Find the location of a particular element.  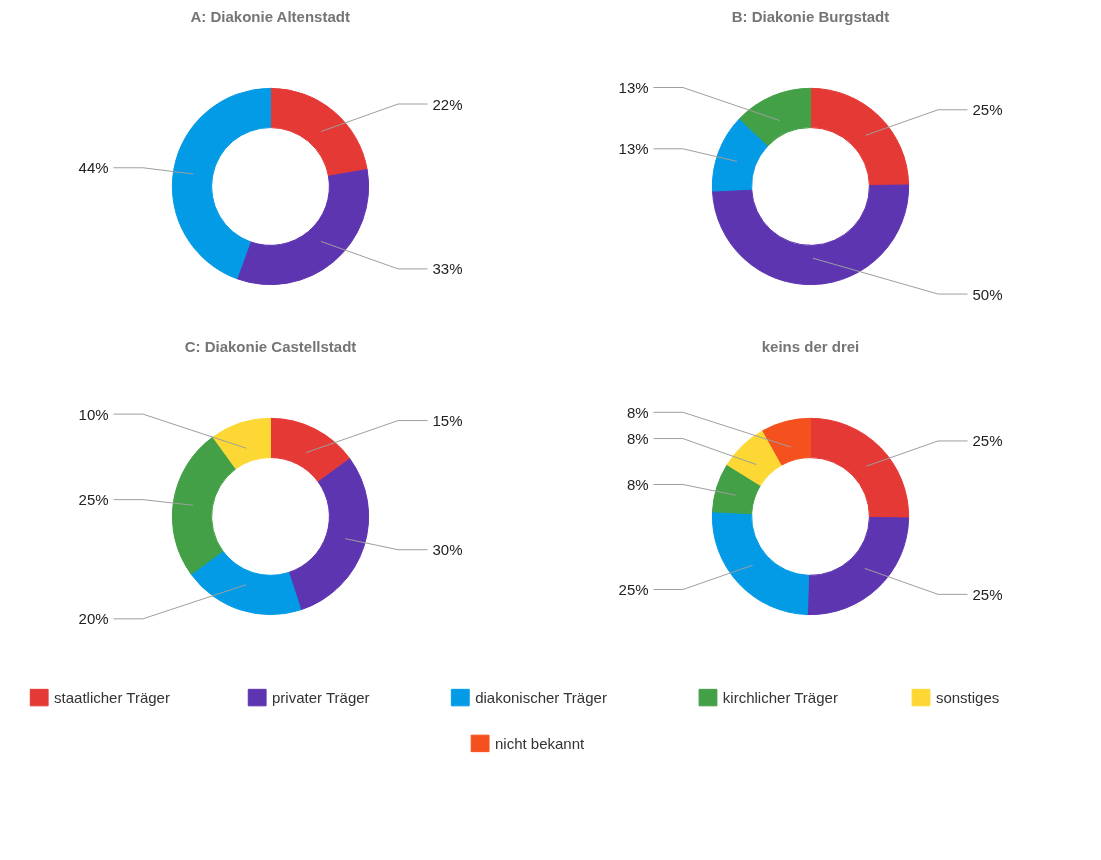

legend-label: nicht bekannt is located at coordinates (540, 743).